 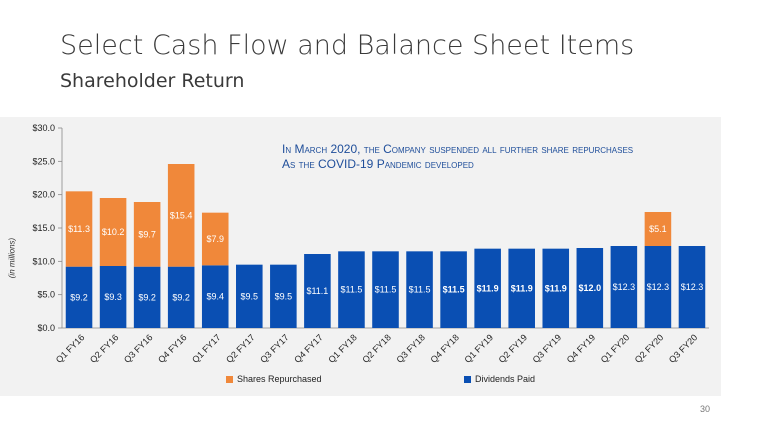 What do you see at coordinates (378, 164) in the screenshot?
I see `note-line-2: As the COVID-19 Pandemic developed` at bounding box center [378, 164].